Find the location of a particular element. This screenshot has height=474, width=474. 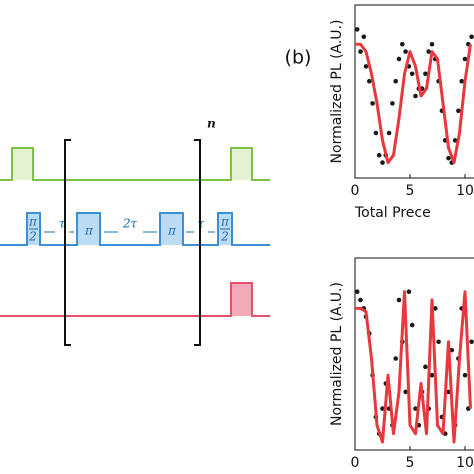

repeat-label: n is located at coordinates (211, 124).